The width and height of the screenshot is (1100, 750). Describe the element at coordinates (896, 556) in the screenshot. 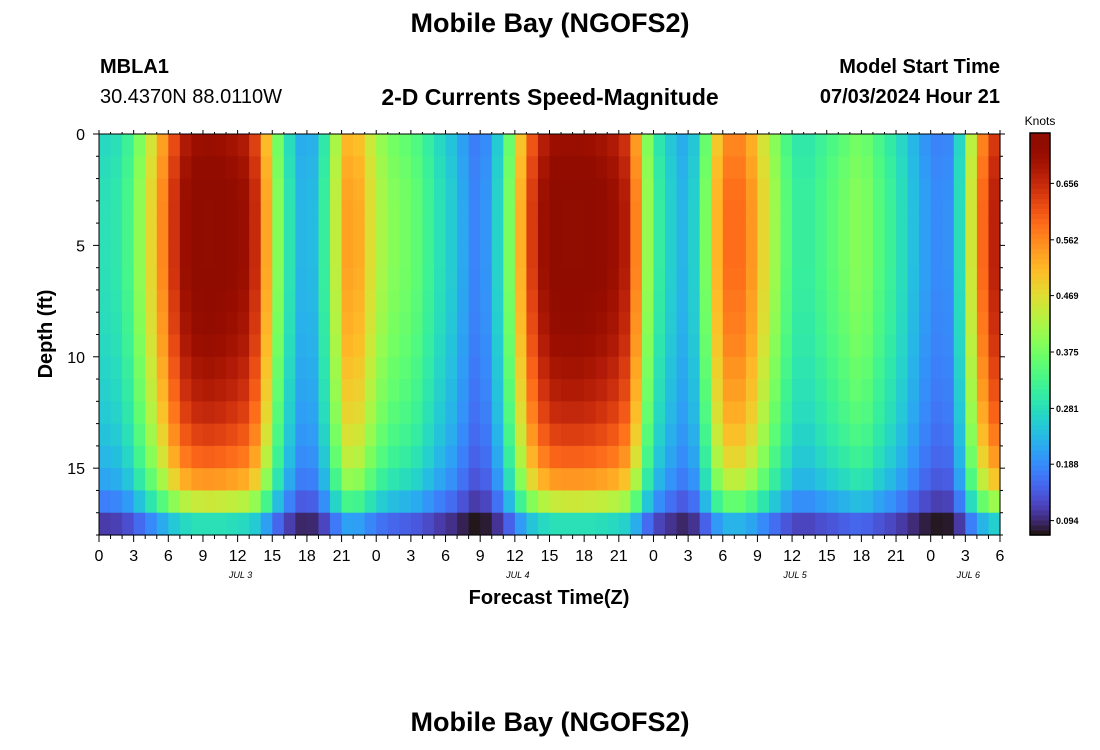

I see `x-tick-label: 21` at that location.